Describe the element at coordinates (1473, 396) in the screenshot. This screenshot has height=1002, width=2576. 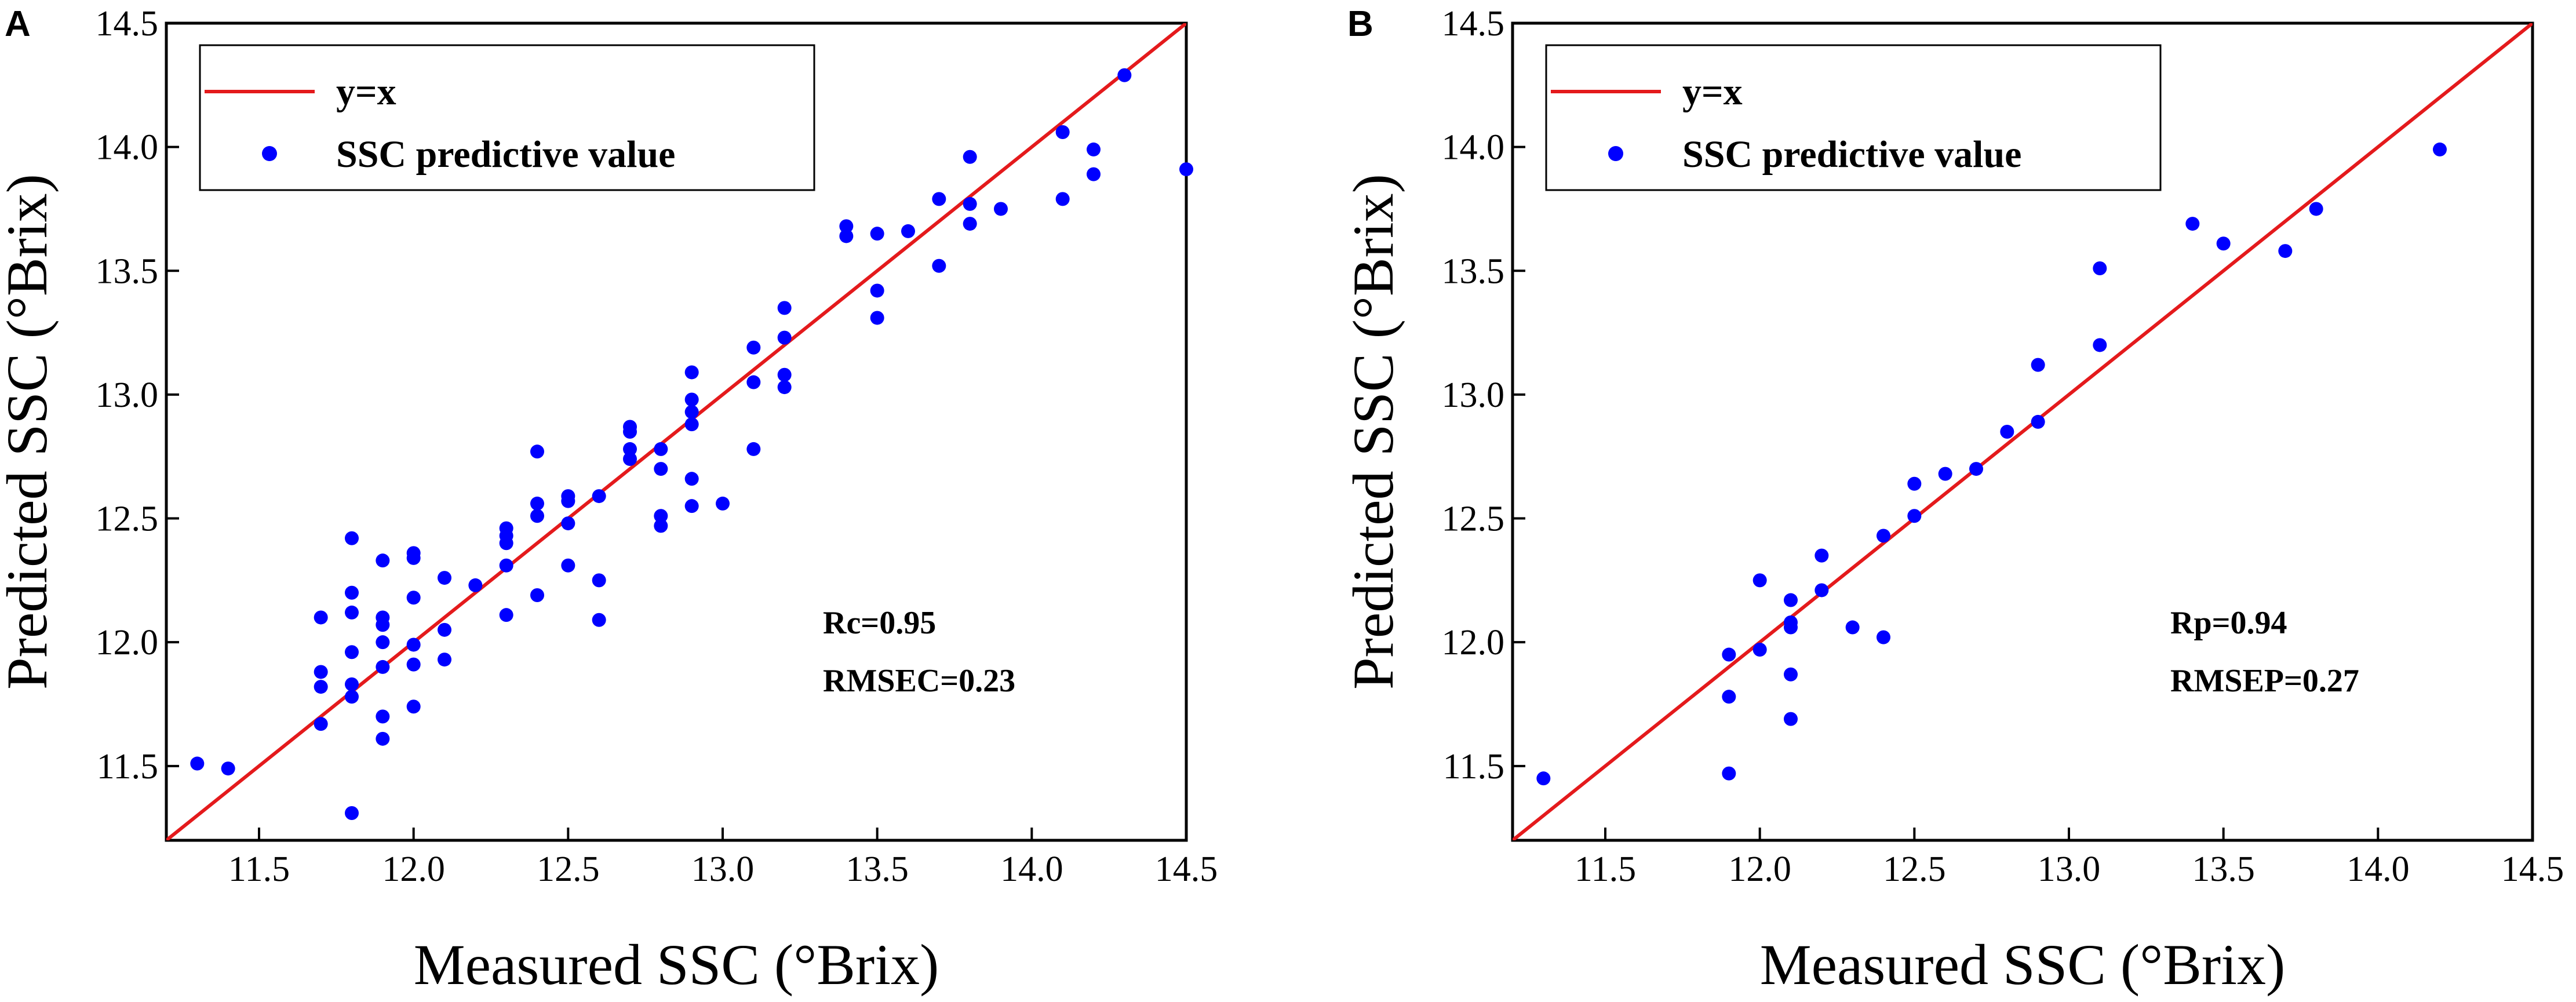
I see `y-tick-label: 13.0` at that location.